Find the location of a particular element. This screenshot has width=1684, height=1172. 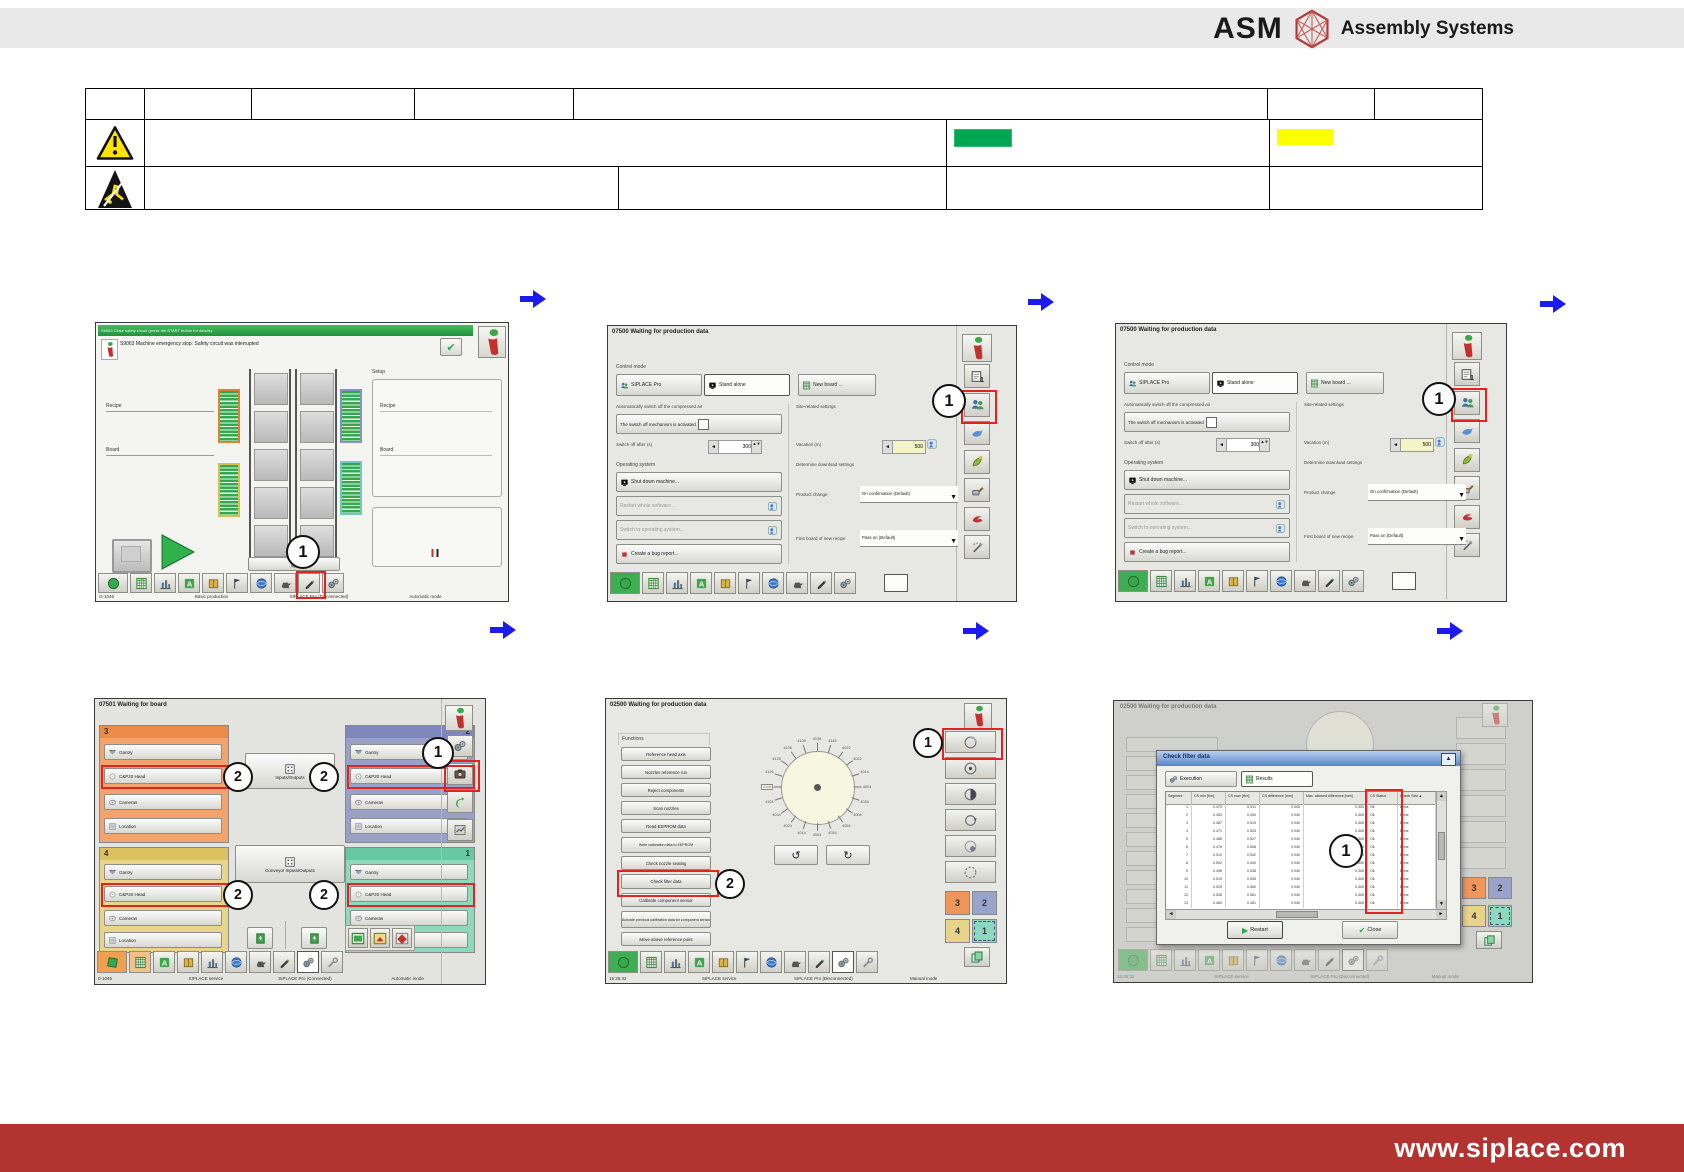

button-the-switch-off-mechanism-is-activated: The switch off mechanism is activated is located at coordinates (699, 424).